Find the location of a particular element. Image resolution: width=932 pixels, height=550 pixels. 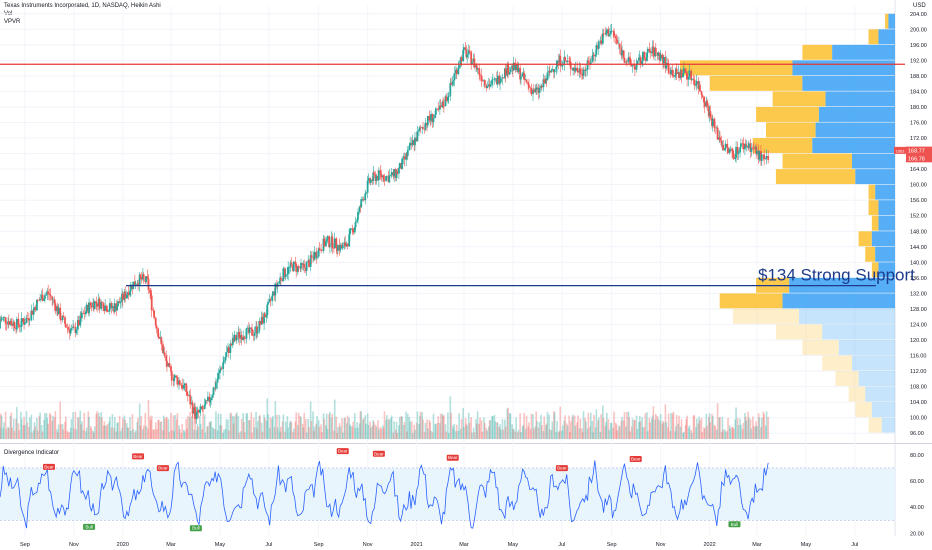

divergence-label-box is located at coordinates (378, 453).